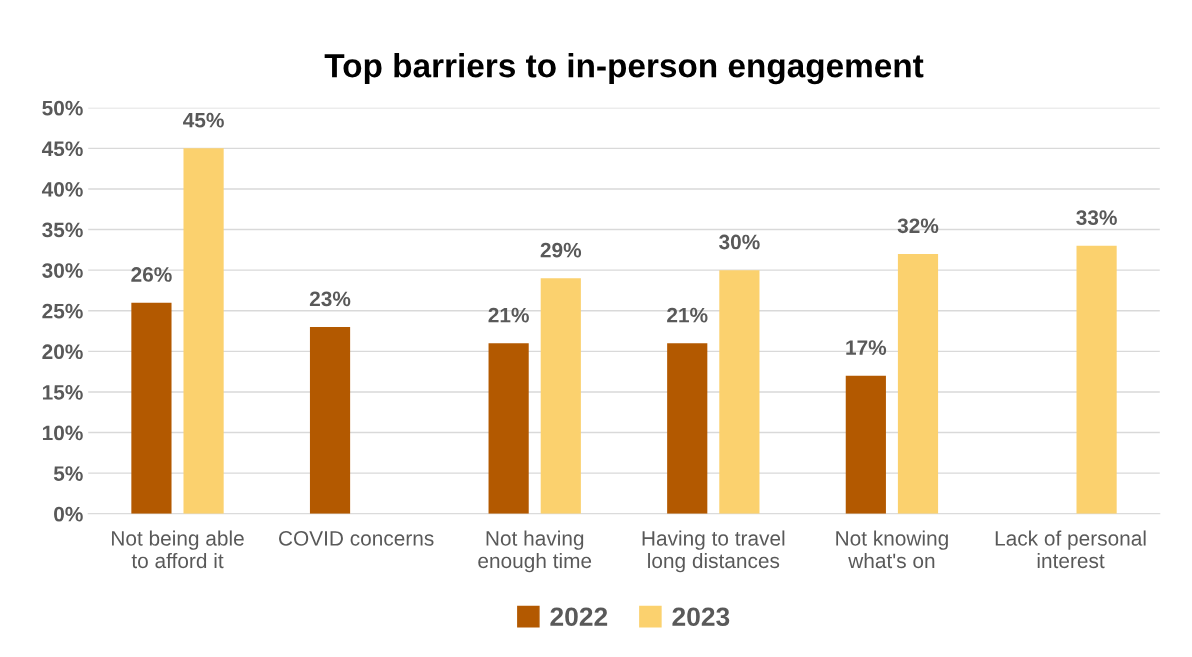  I want to click on y-tick-label: 45%, so click(62, 149).